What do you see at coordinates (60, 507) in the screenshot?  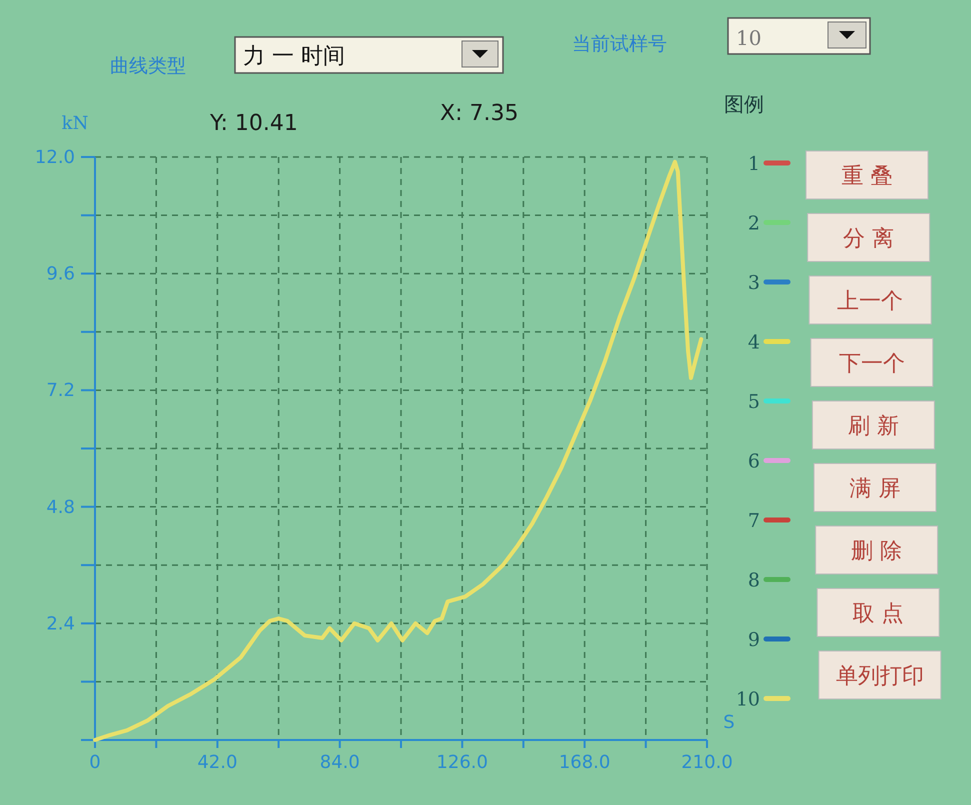 I see `y-tick-label: 4.8` at bounding box center [60, 507].